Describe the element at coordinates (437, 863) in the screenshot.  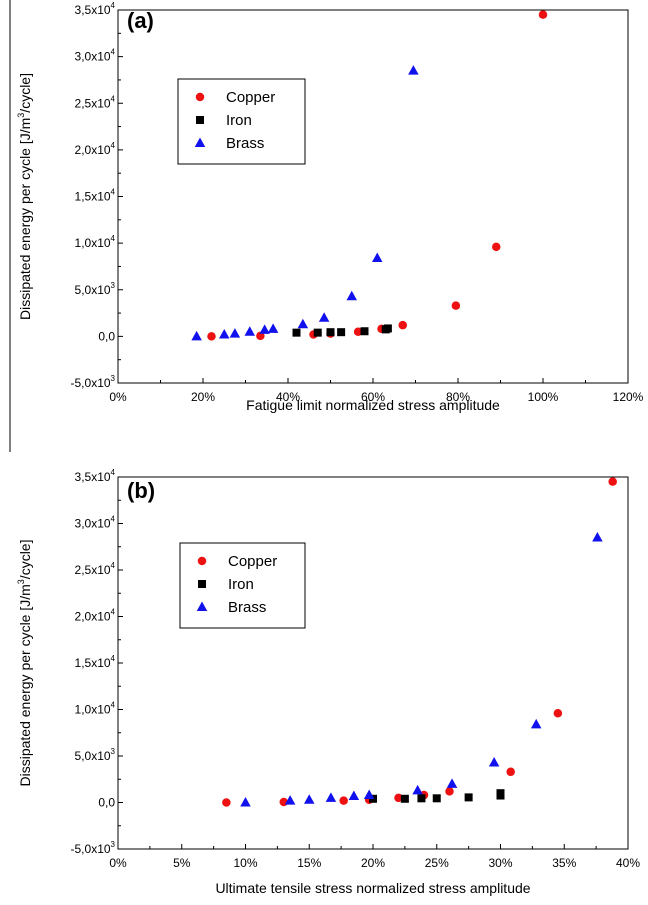
I see `x-tick-label: 25%` at that location.